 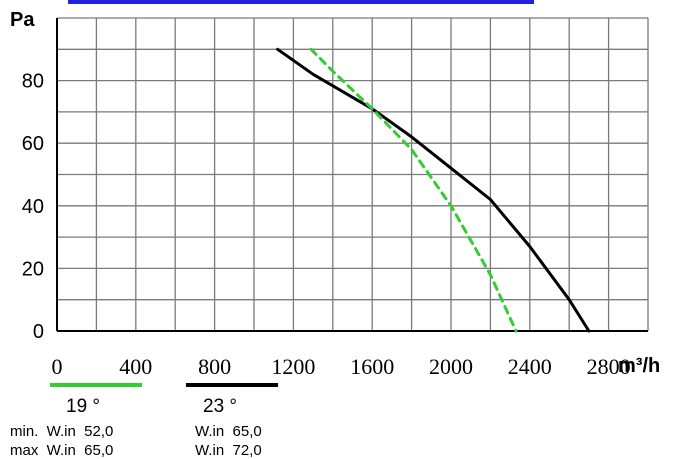 I want to click on header-bar, so click(x=301, y=2).